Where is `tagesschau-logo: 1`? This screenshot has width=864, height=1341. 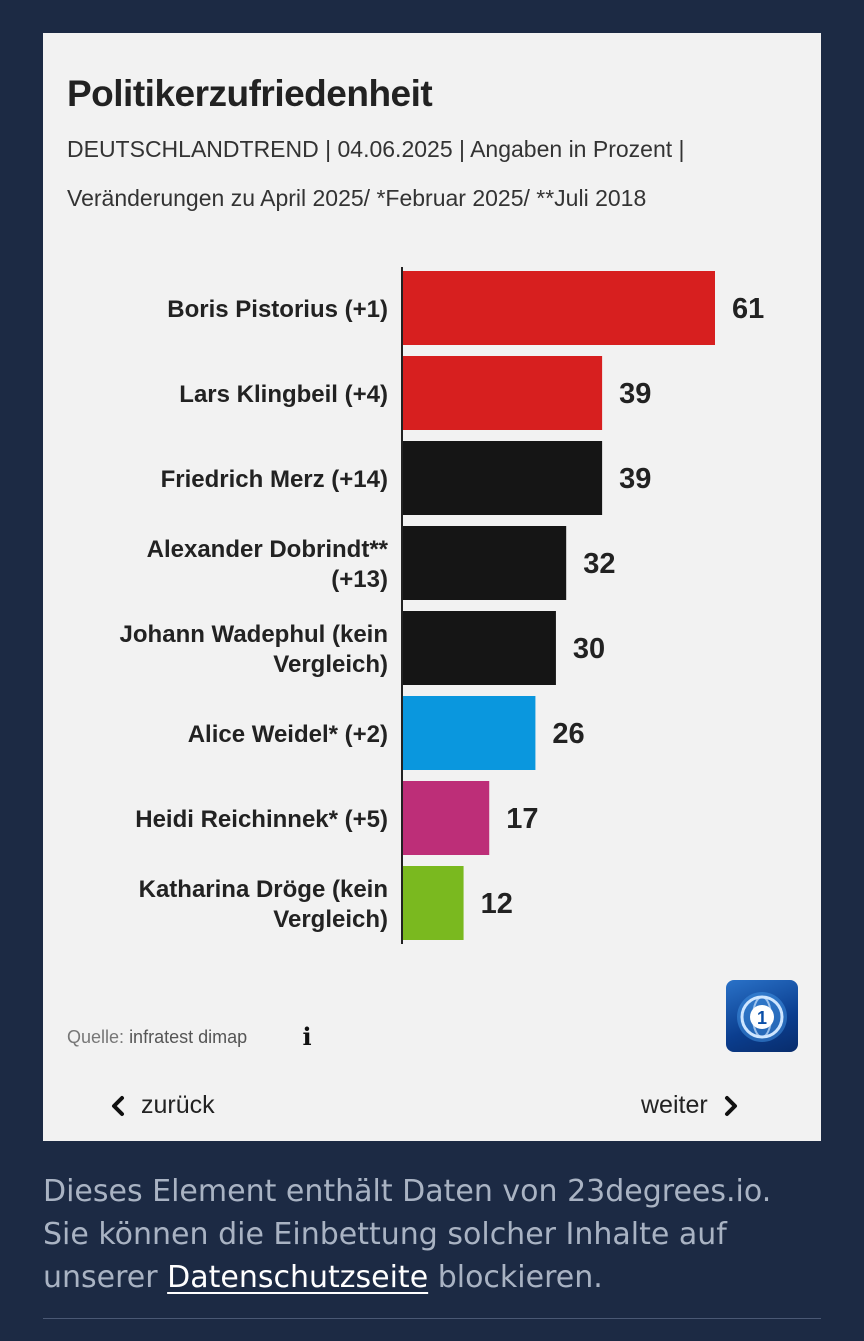 tagesschau-logo: 1 is located at coordinates (762, 1016).